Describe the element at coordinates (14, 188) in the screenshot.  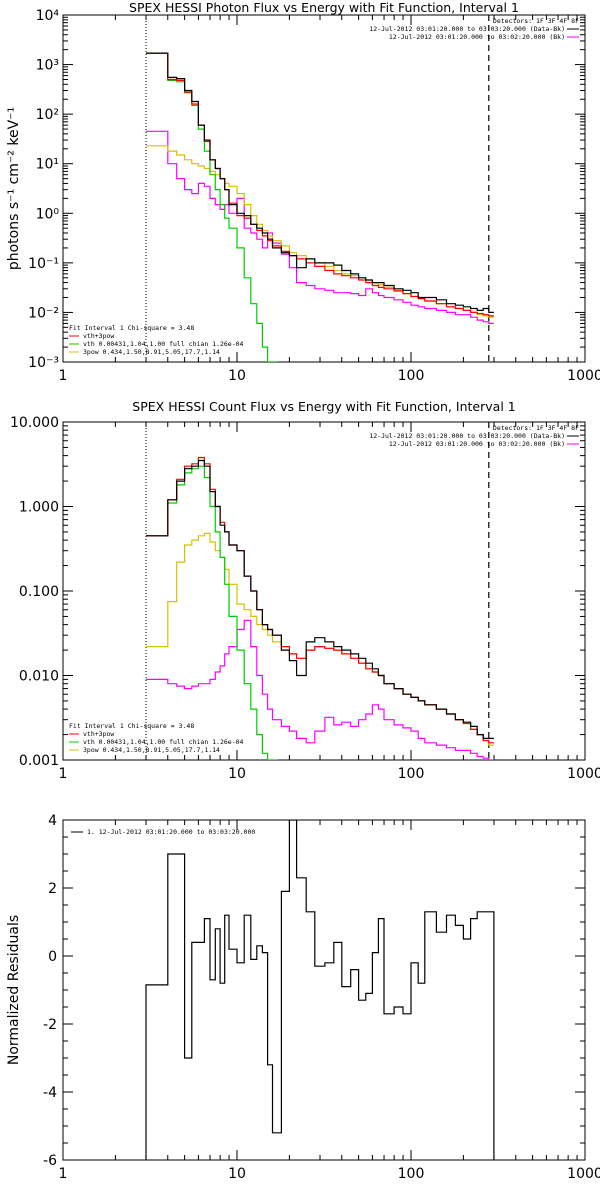
I see `y-axis-label: photons s⁻¹ cm⁻² keV⁻¹` at that location.